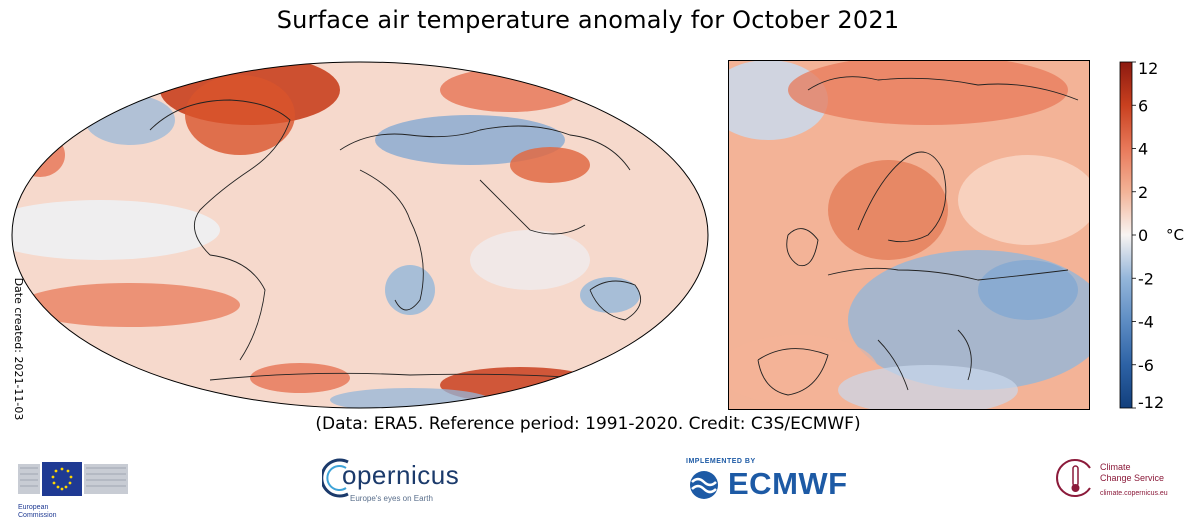  What do you see at coordinates (391, 498) in the screenshot?
I see `copernicus-tagline: Europe's eyes on Earth` at bounding box center [391, 498].